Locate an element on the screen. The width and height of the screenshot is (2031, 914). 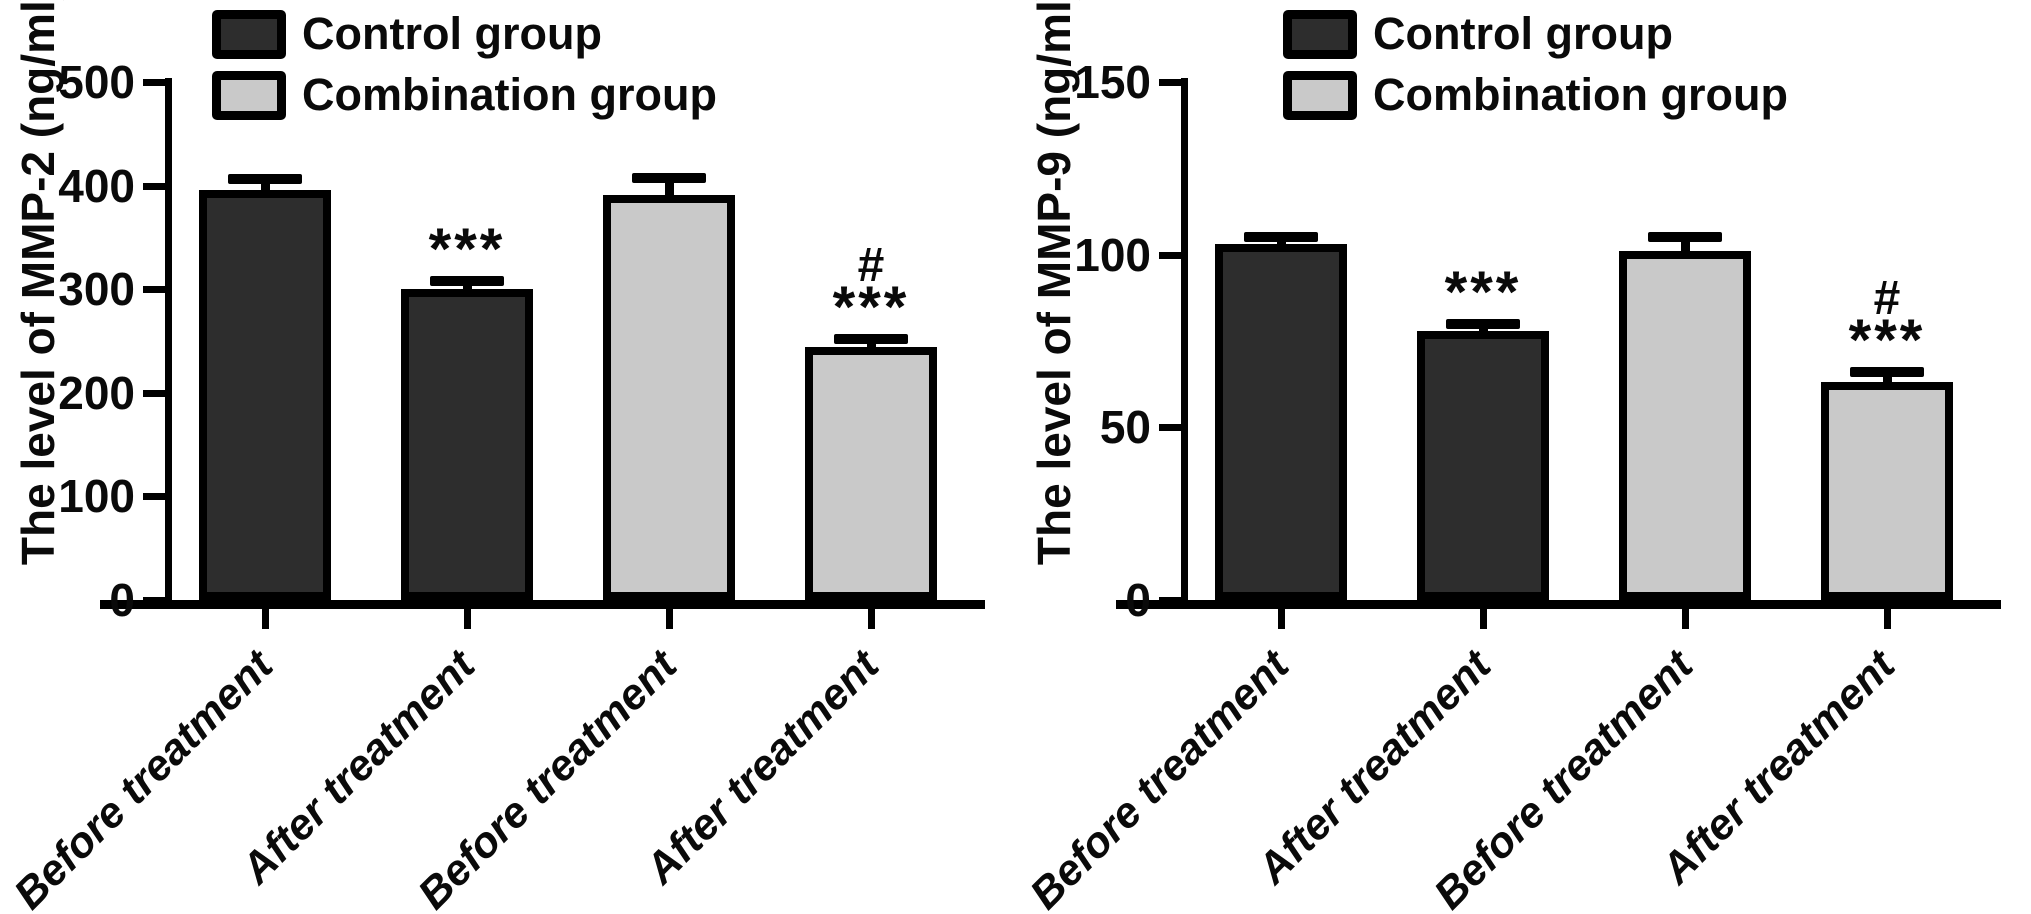
y-tick-label: 200 is located at coordinates (96, 392).